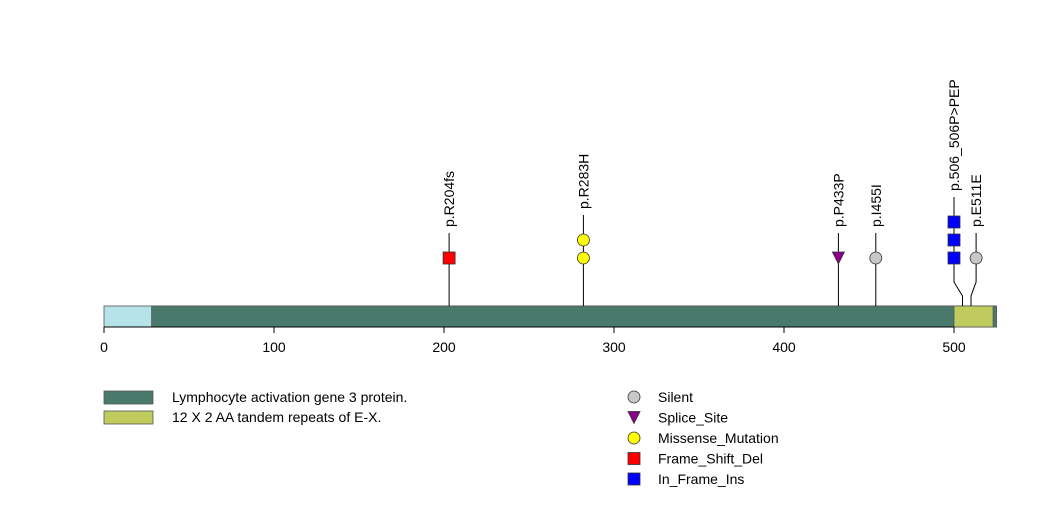 The height and width of the screenshot is (524, 1047). What do you see at coordinates (449, 199) in the screenshot?
I see `mutation-label: p.R204fs` at bounding box center [449, 199].